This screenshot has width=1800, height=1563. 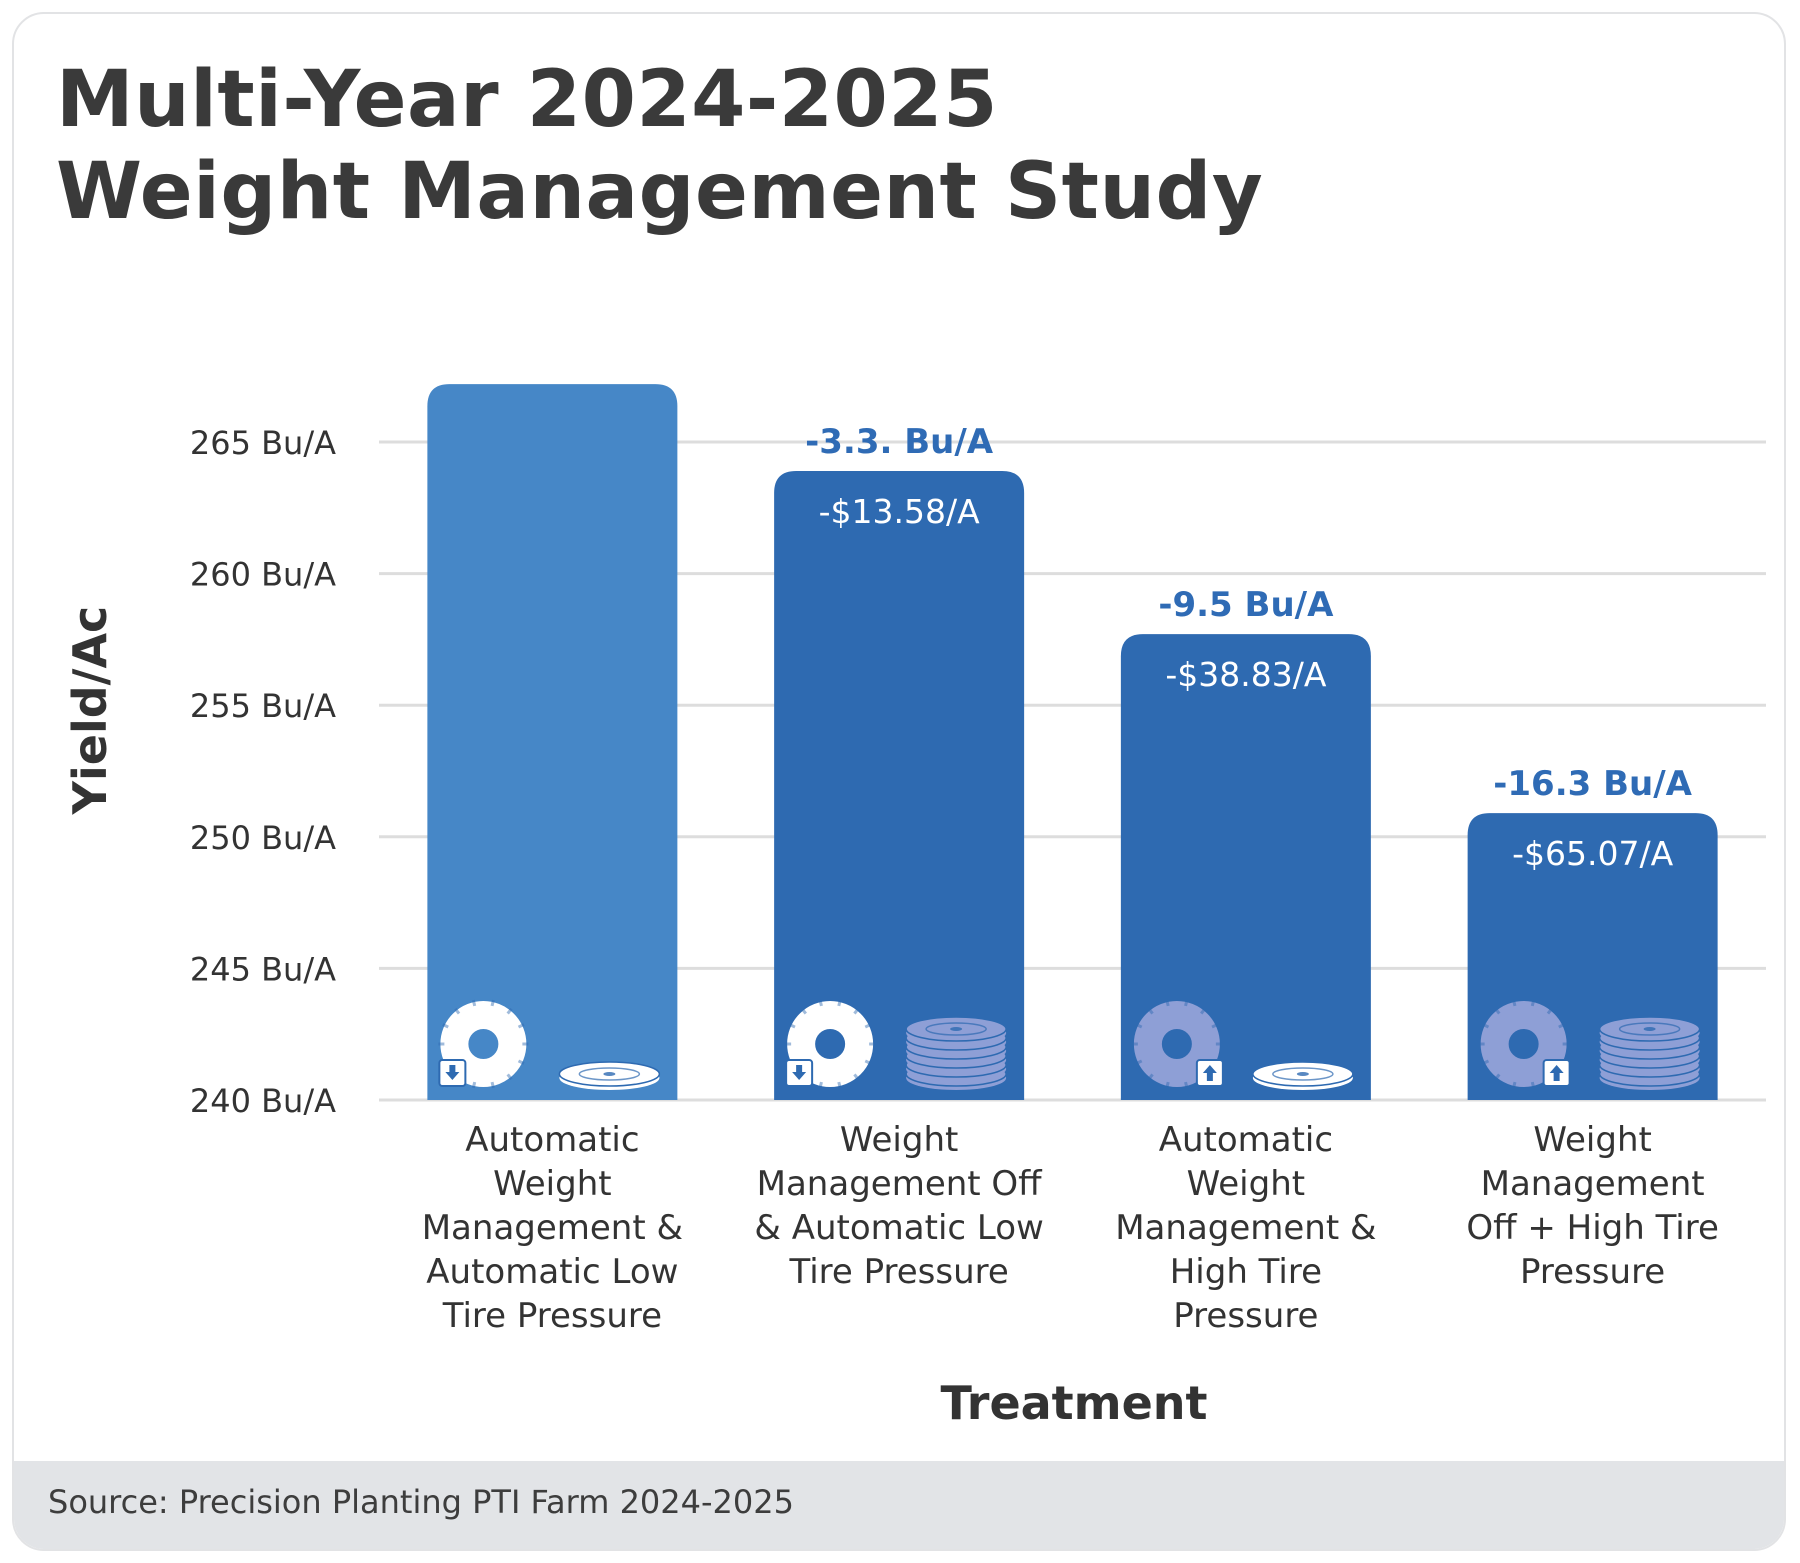 I want to click on chart-title-line-1: Multi-Year 2024-2025, so click(x=527, y=100).